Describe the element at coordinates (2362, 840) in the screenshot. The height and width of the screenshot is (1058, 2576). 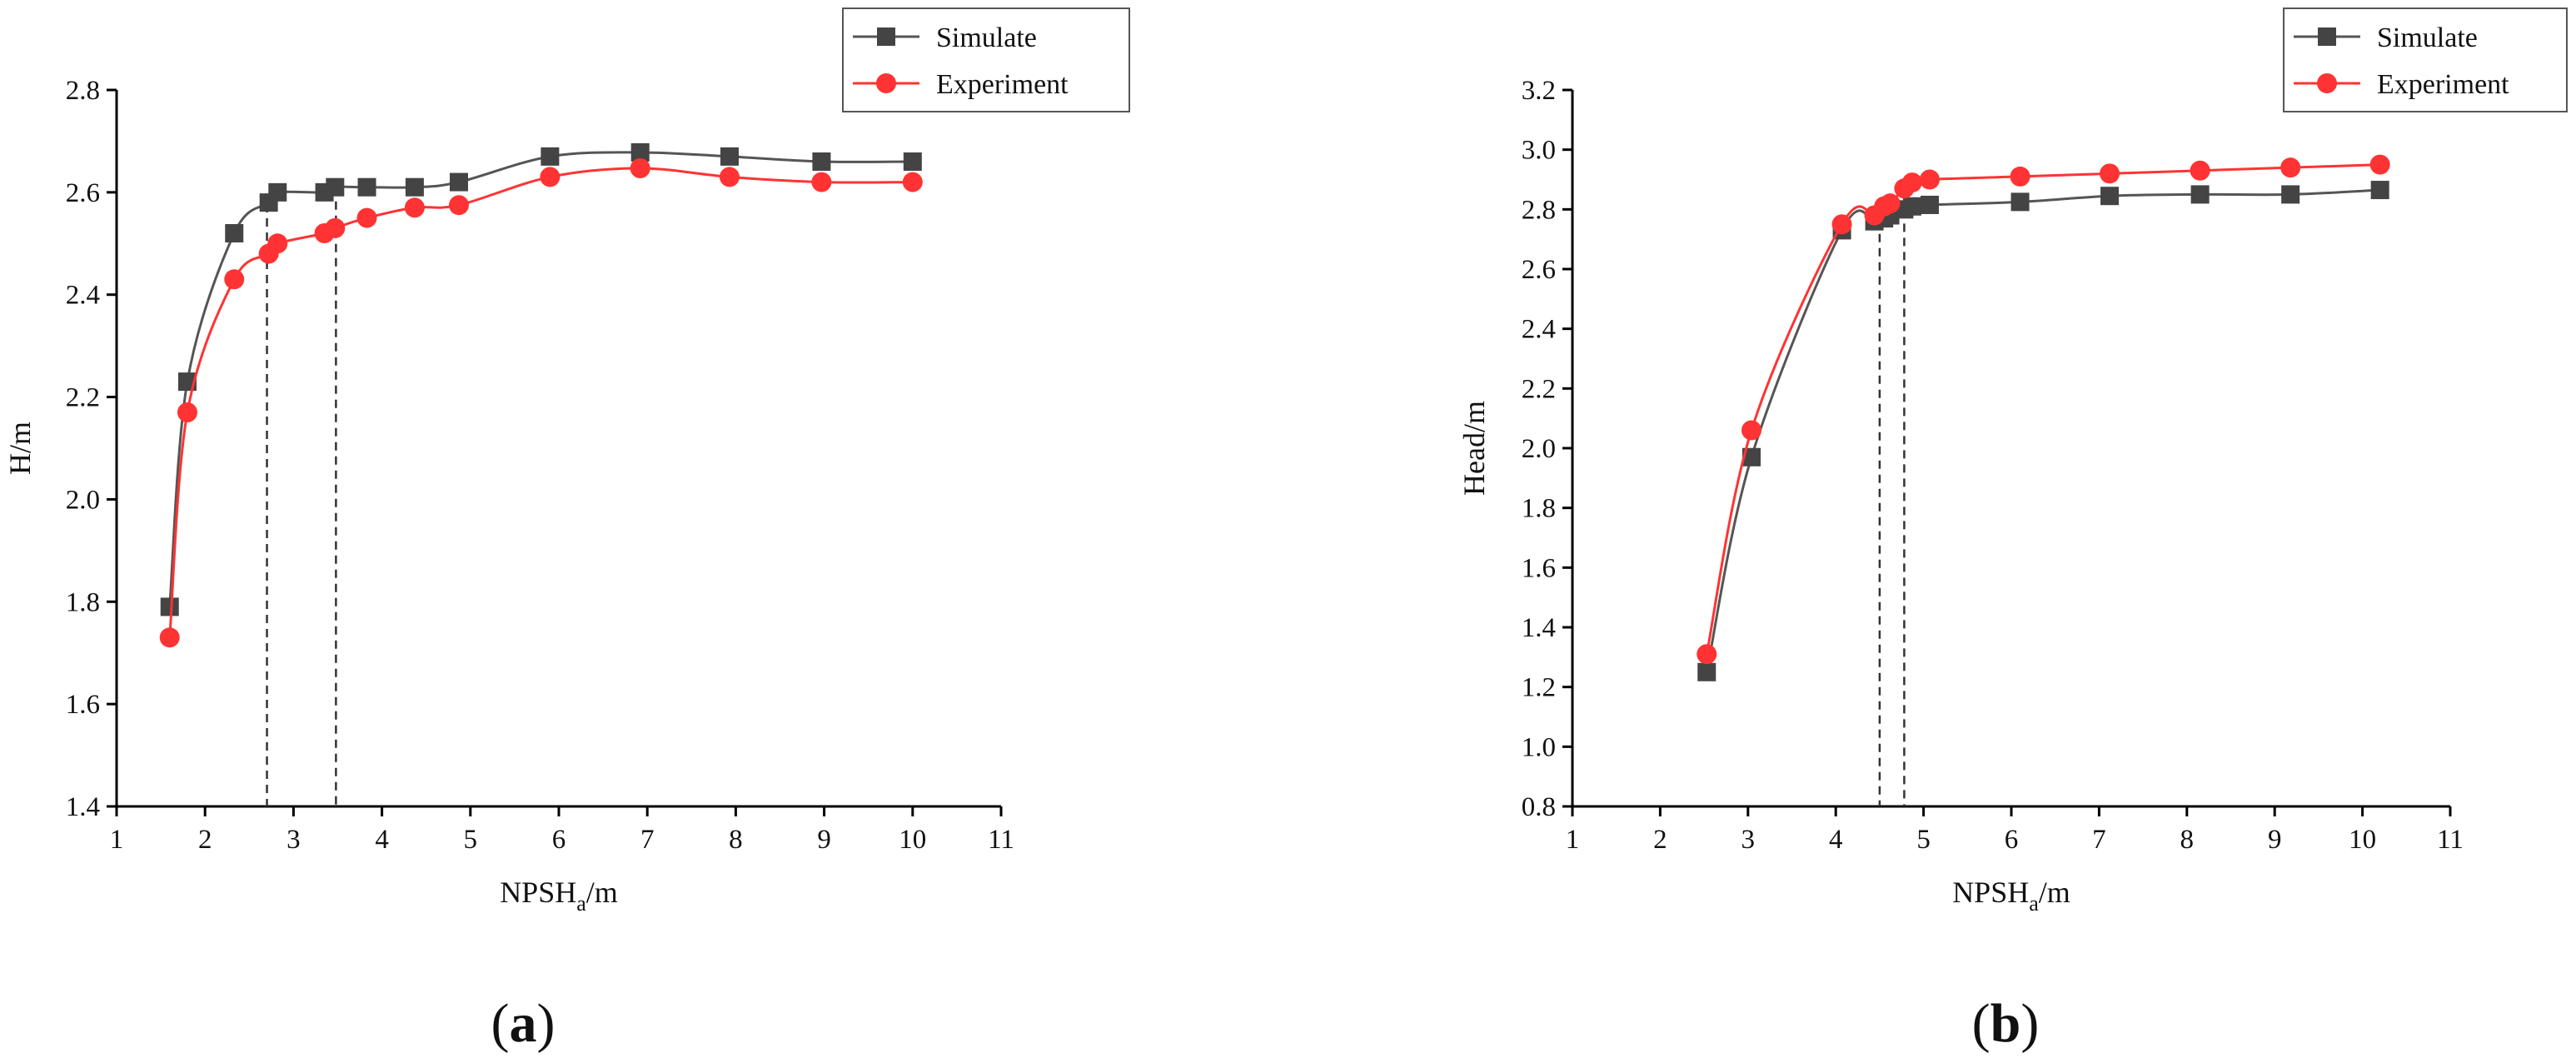
I see `x-tick-label: 10` at that location.